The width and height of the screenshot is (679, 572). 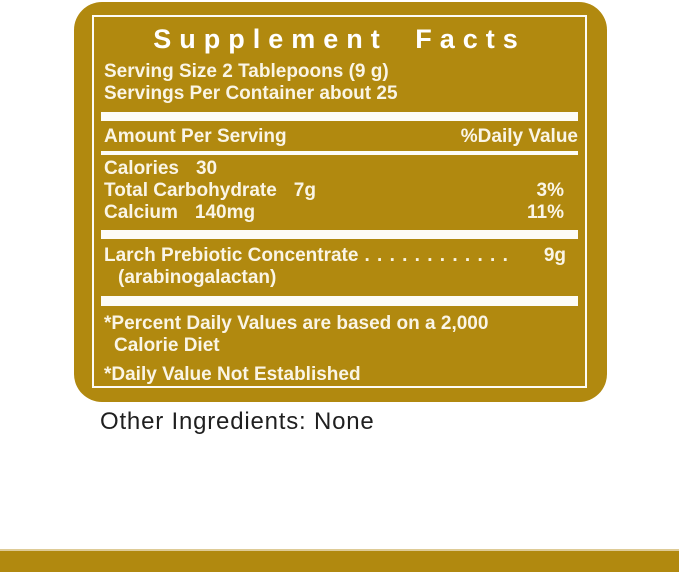 What do you see at coordinates (550, 190) in the screenshot?
I see `nutrient-daily-value: 3%` at bounding box center [550, 190].